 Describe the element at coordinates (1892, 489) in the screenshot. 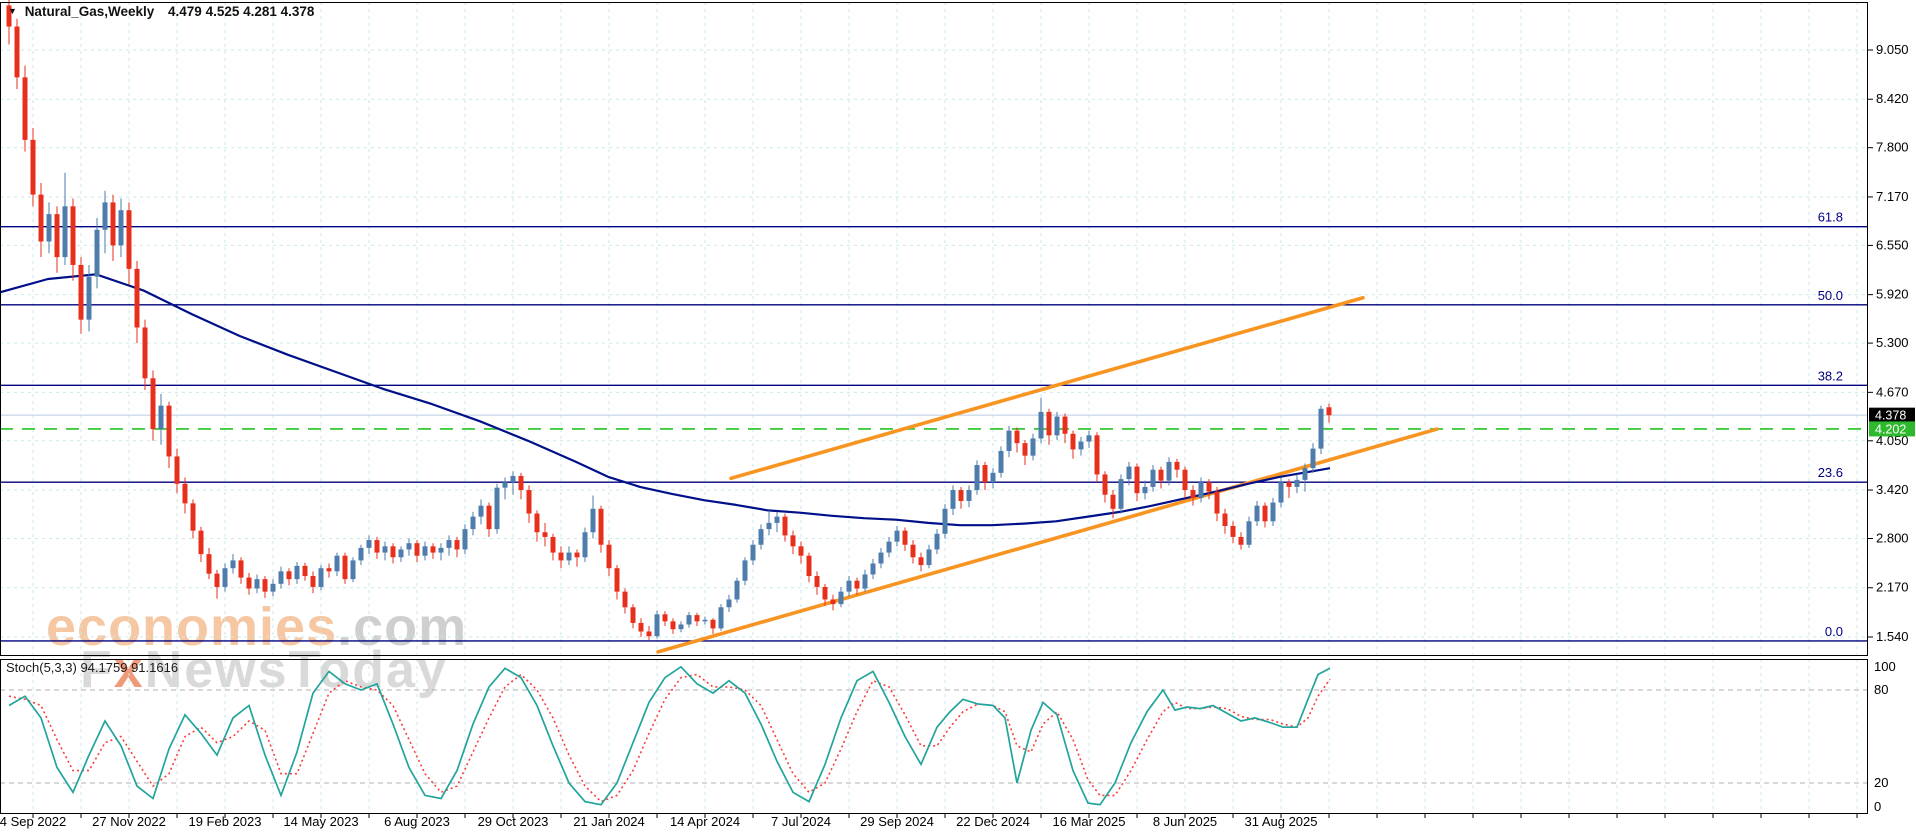

I see `price-axis-label: 3.420` at that location.